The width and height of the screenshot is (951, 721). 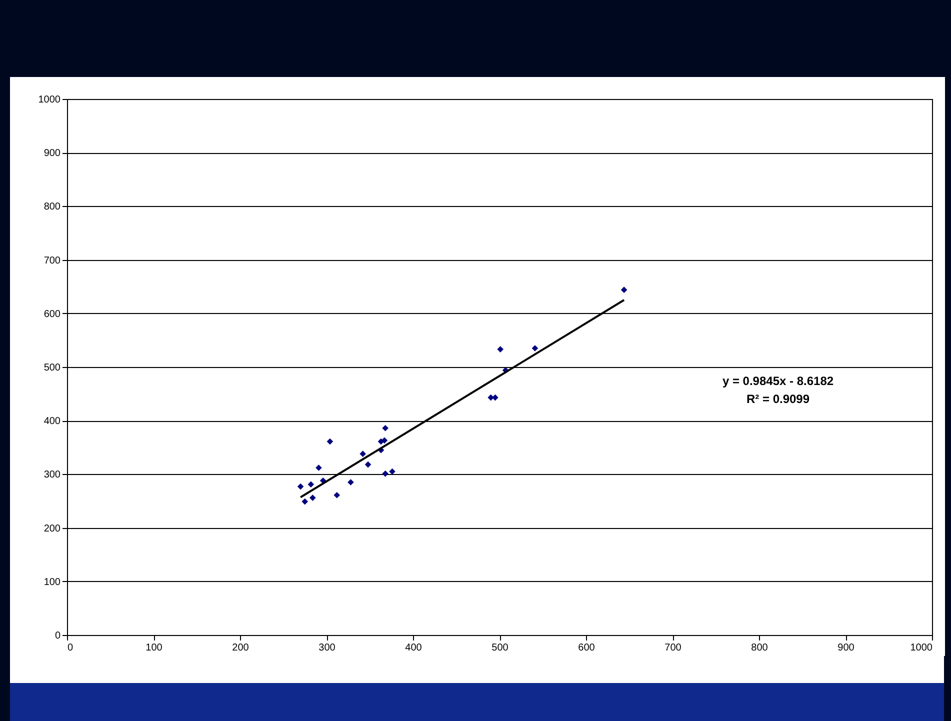 What do you see at coordinates (921, 648) in the screenshot?
I see `x-tick-label: 1000` at bounding box center [921, 648].